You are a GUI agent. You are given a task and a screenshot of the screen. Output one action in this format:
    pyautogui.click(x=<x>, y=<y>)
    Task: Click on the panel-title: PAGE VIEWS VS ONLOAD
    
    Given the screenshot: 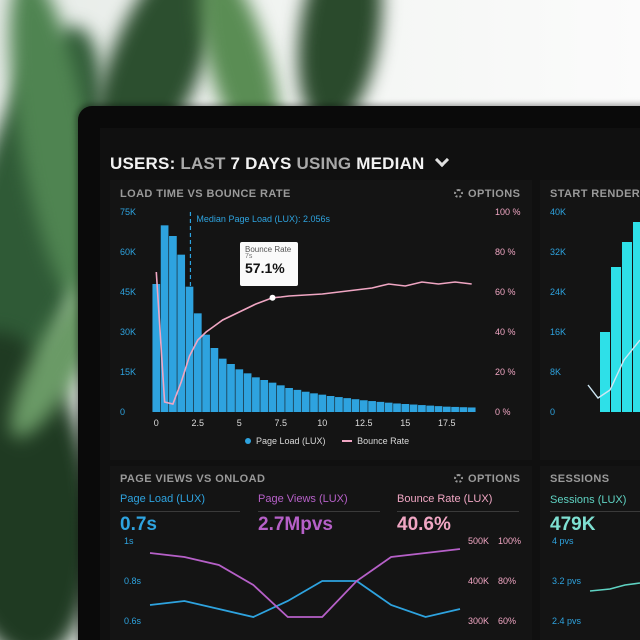 What is the action you would take?
    pyautogui.click(x=193, y=479)
    